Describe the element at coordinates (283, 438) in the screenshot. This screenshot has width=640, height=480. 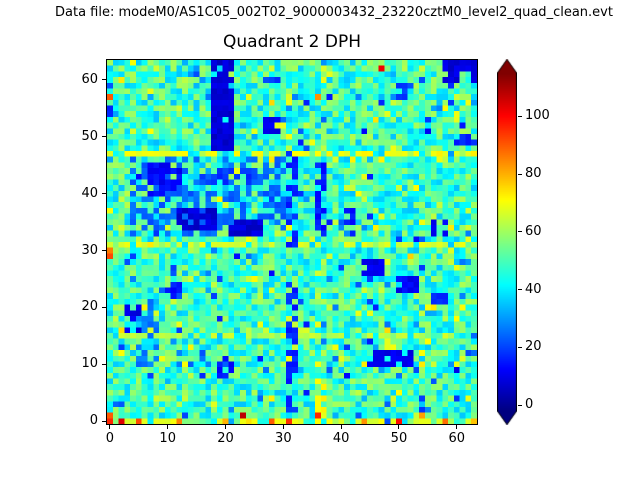
I see `x-tick-label: 30` at that location.